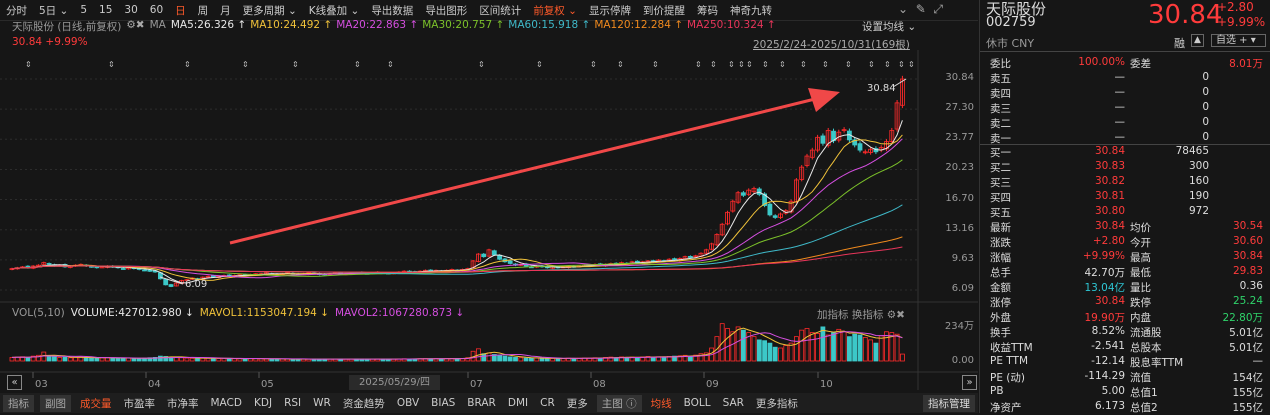  Describe the element at coordinates (577, 403) in the screenshot. I see `indicator-item: 更多` at that location.